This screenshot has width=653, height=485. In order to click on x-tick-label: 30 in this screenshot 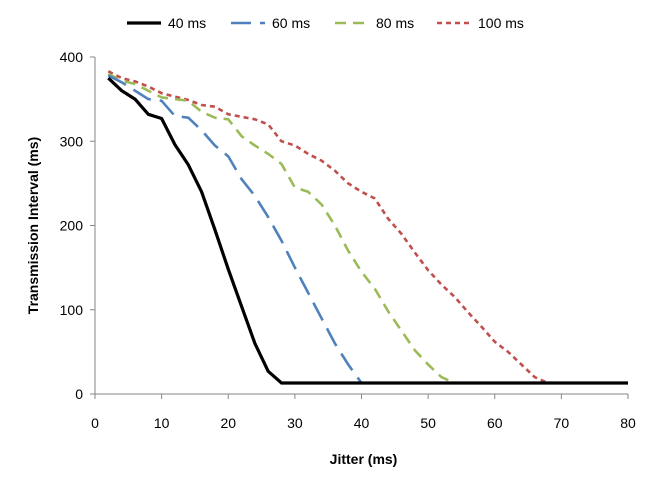, I will do `click(295, 423)`.